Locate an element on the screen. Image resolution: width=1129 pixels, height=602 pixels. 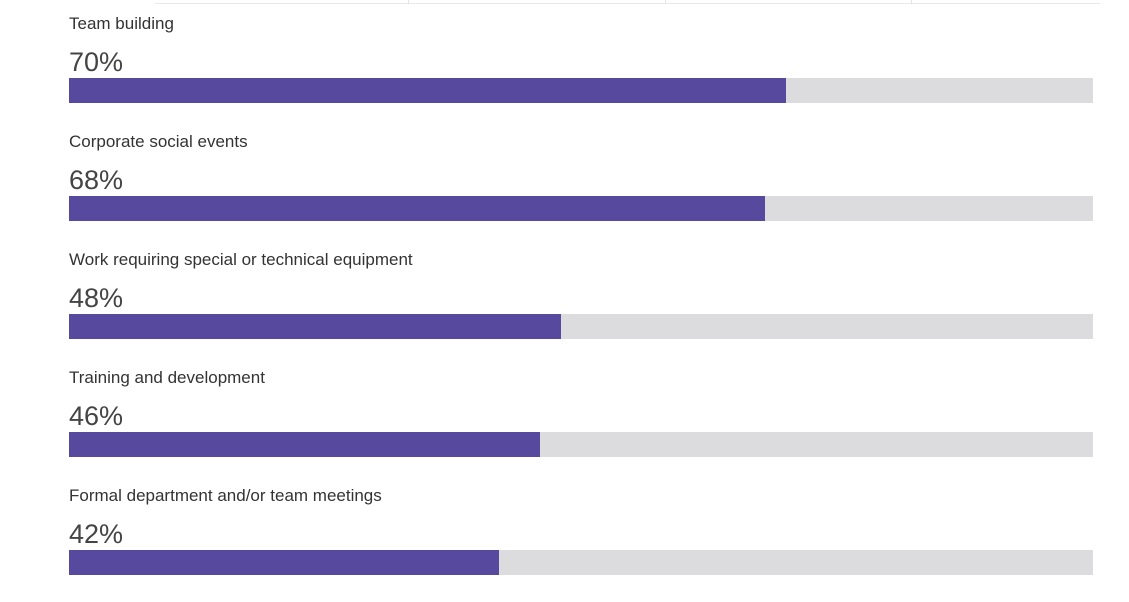
bar-value-label: 48% is located at coordinates (96, 298).